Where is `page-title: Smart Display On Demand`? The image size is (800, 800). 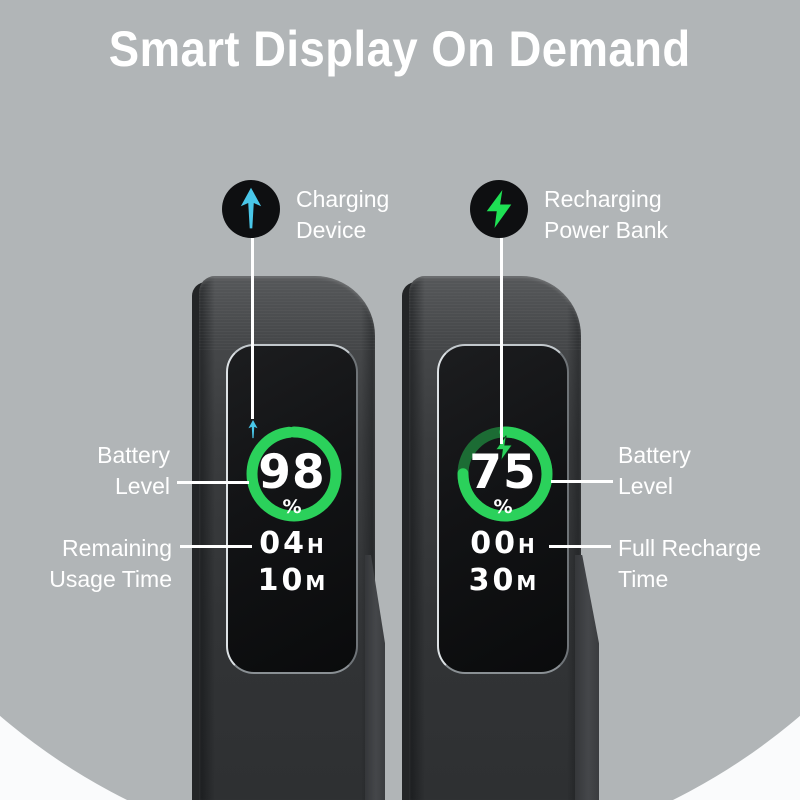 page-title: Smart Display On Demand is located at coordinates (400, 49).